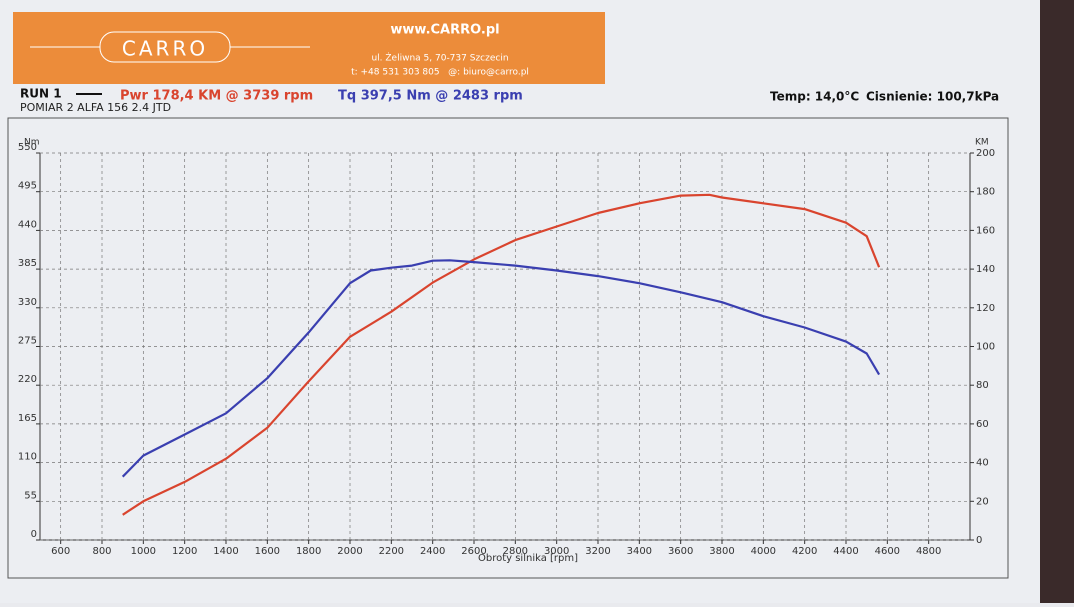 Image resolution: width=1074 pixels, height=607 pixels. What do you see at coordinates (143, 551) in the screenshot?
I see `x-tick-label: 1000` at bounding box center [143, 551].